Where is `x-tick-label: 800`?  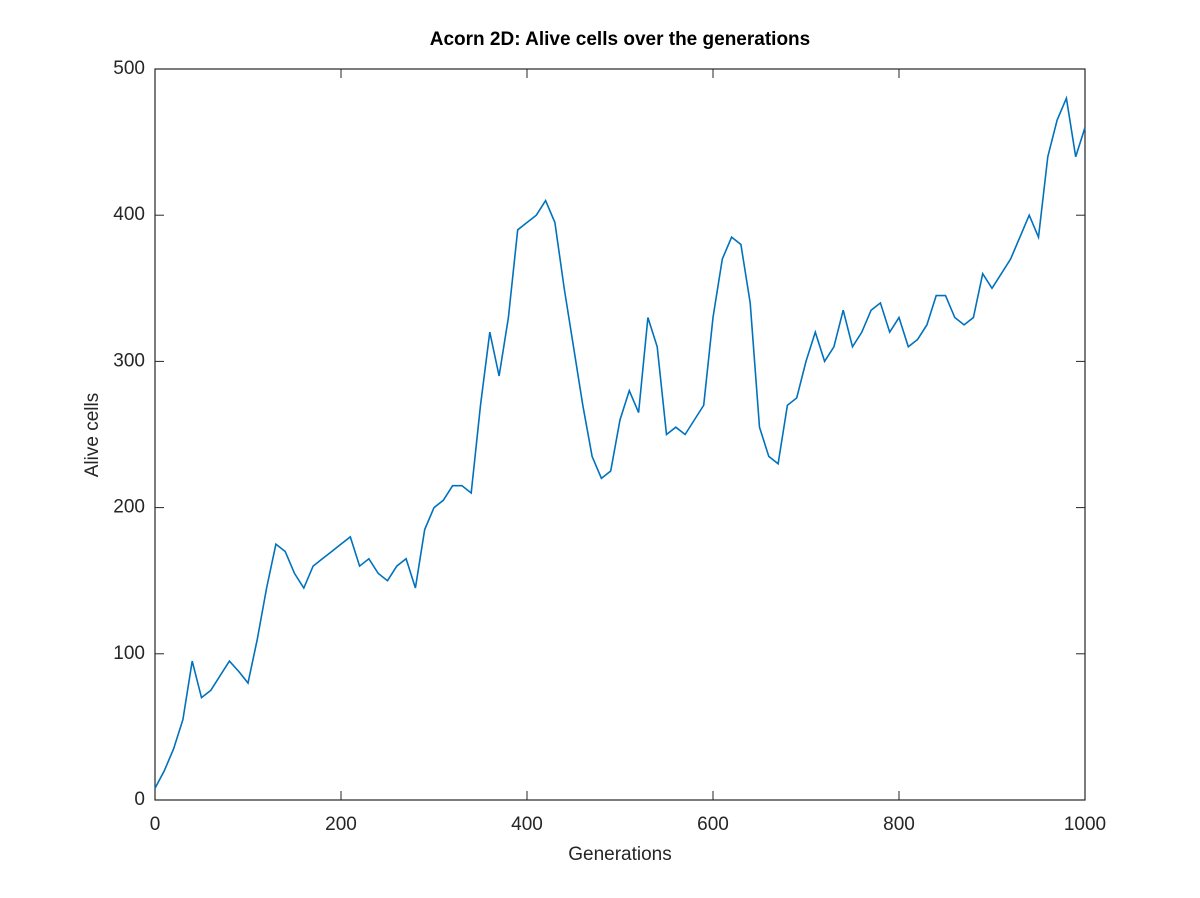
x-tick-label: 800 is located at coordinates (899, 824).